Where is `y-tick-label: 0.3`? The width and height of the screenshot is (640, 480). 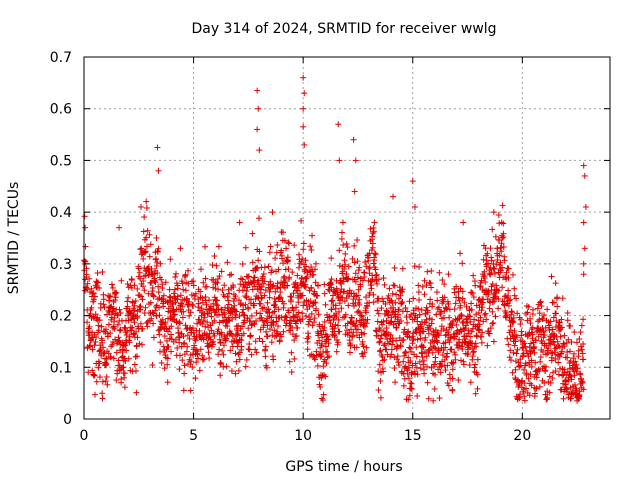 y-tick-label: 0.3 is located at coordinates (61, 265).